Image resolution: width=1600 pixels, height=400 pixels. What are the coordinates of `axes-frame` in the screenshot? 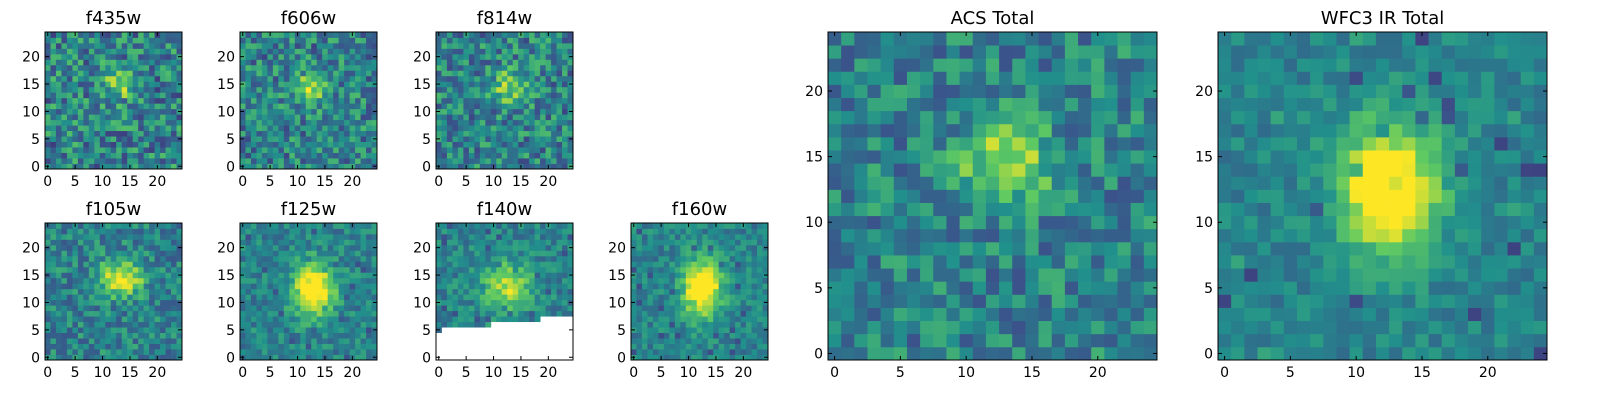 It's located at (699, 291).